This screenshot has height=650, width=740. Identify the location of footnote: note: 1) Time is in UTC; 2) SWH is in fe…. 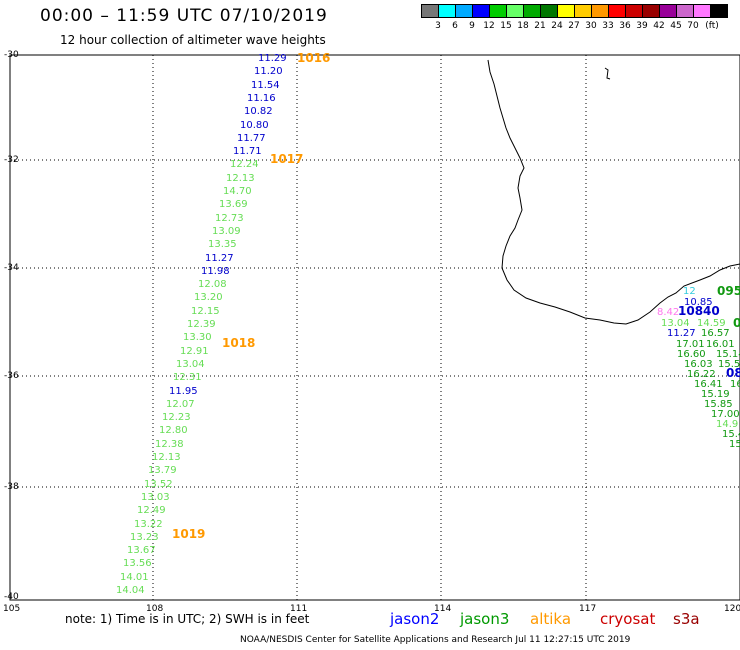
(187, 619).